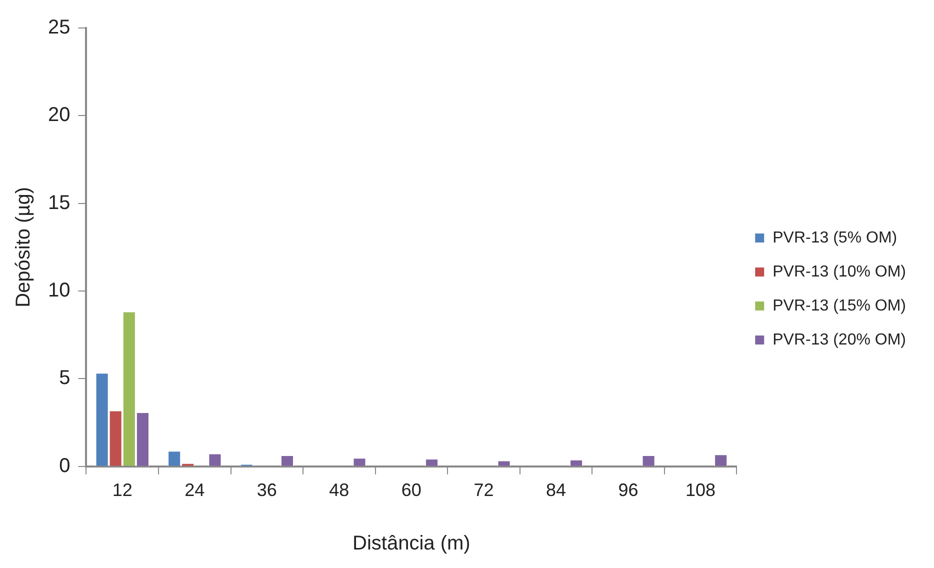 The width and height of the screenshot is (934, 568). What do you see at coordinates (194, 490) in the screenshot?
I see `x-tick-label: 24` at bounding box center [194, 490].